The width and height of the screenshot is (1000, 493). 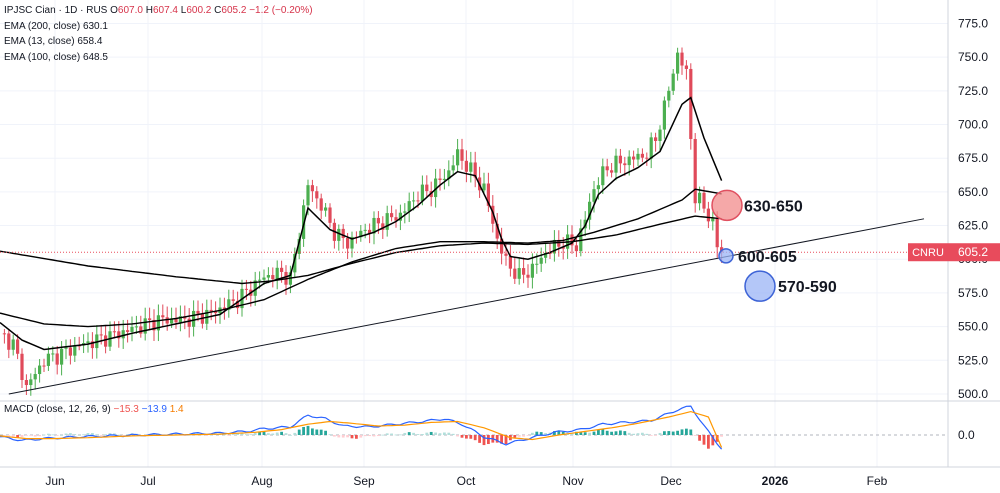 What do you see at coordinates (94, 409) in the screenshot?
I see `macd-legend: MACD (close, 12, 26, 9) −15.3 −13.9 1.4` at bounding box center [94, 409].